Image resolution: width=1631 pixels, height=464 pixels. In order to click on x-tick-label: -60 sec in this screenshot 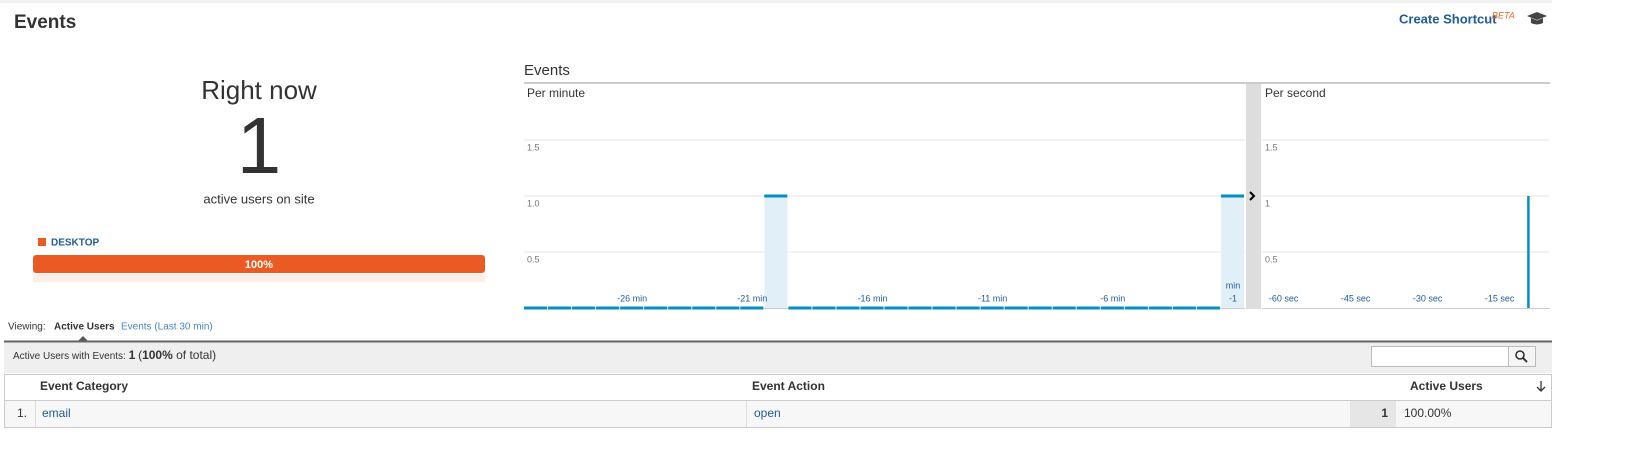, I will do `click(1284, 298)`.